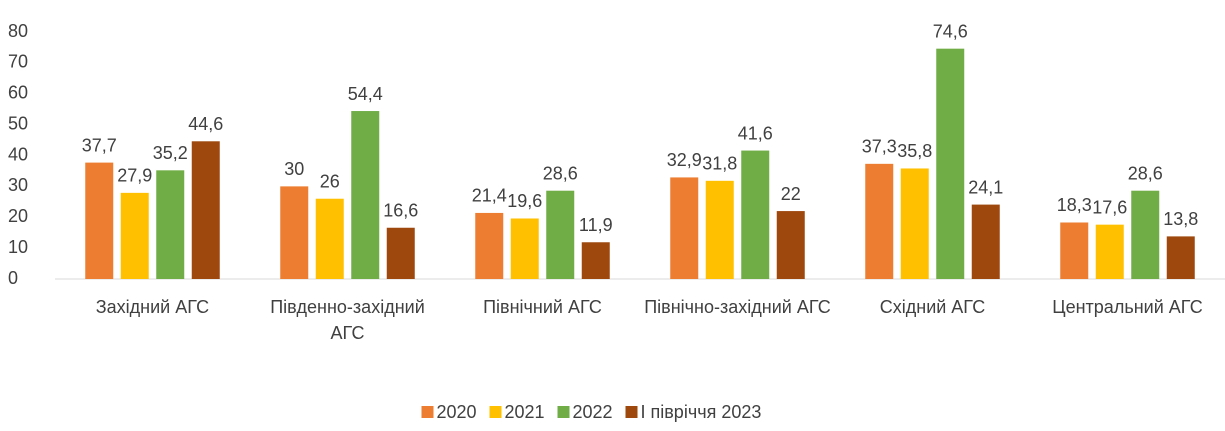  Describe the element at coordinates (347, 320) in the screenshot. I see `x-tick-label: Південно-західний АГС` at that location.